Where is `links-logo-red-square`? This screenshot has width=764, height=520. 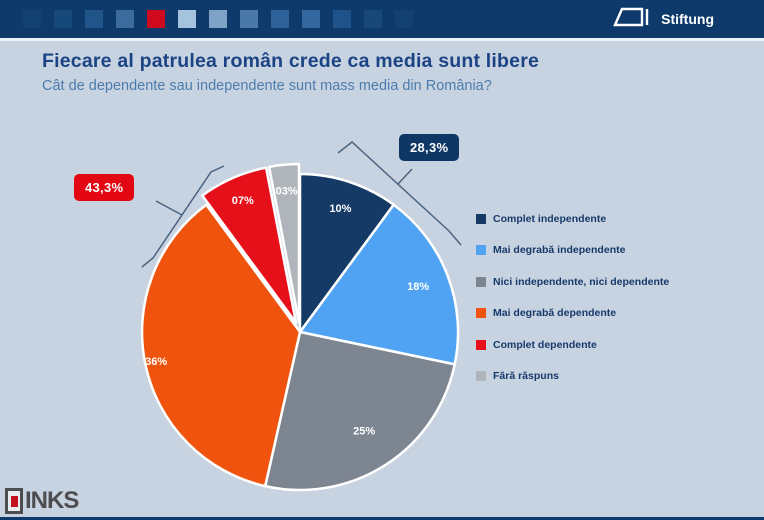 links-logo-red-square is located at coordinates (14, 501).